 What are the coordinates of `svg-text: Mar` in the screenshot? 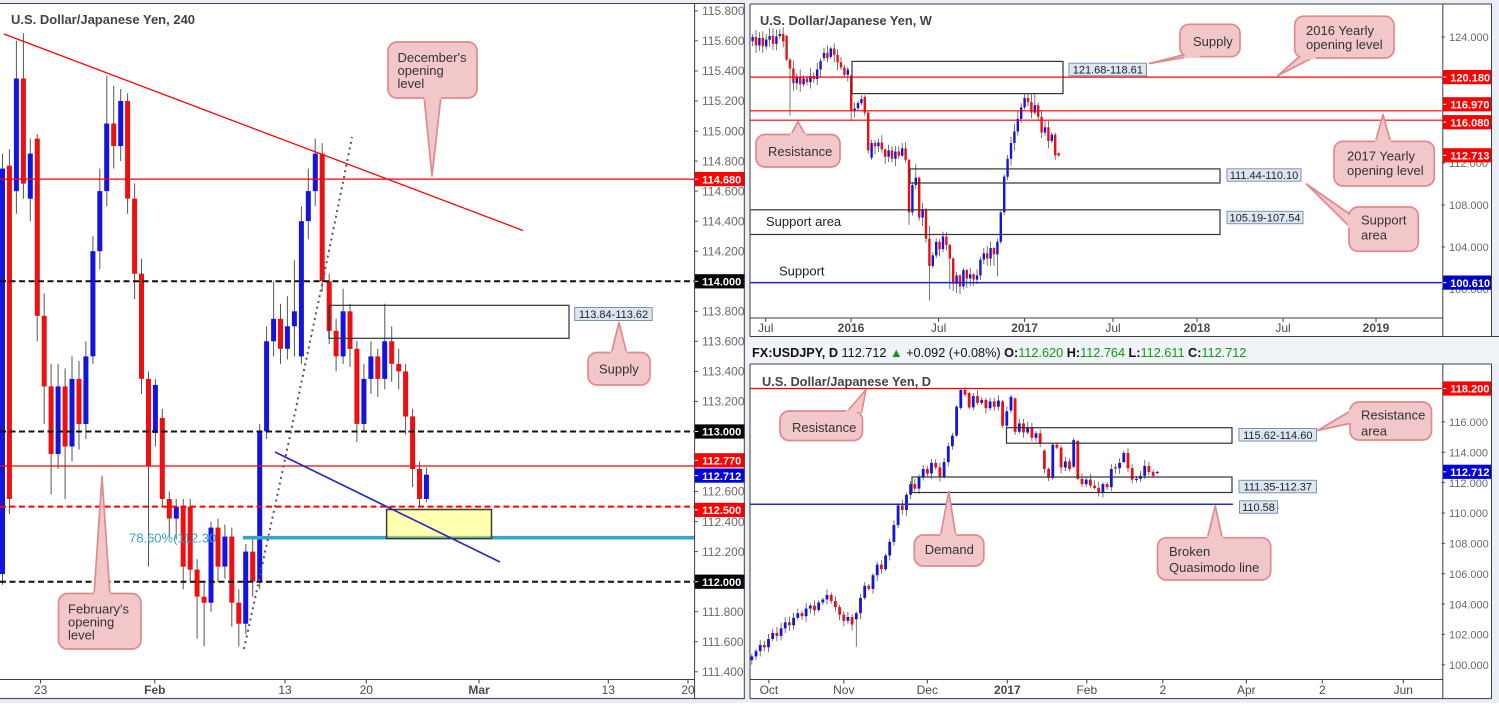 It's located at (479, 690).